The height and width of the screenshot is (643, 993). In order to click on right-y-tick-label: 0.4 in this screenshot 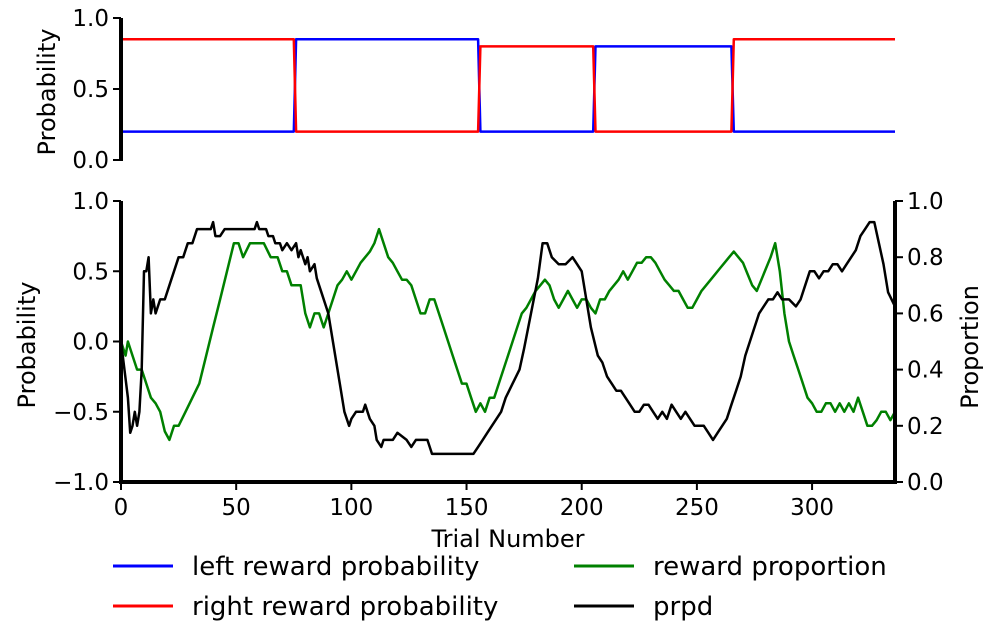, I will do `click(925, 371)`.